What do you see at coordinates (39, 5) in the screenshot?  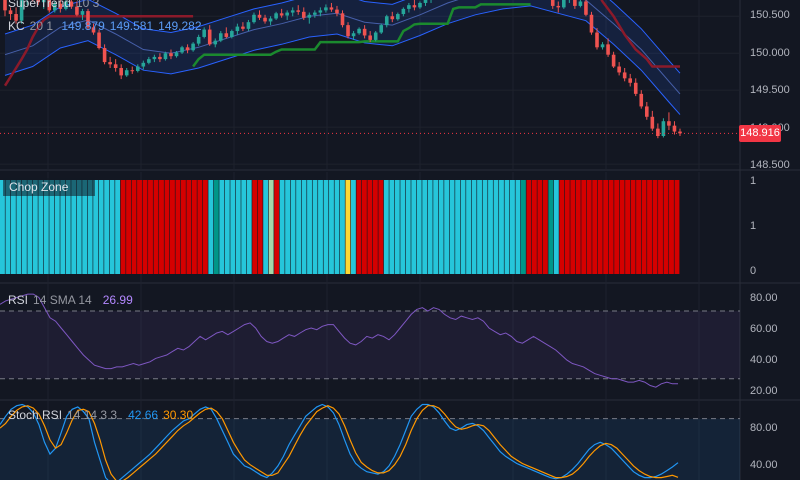 I see `supertrend-label: SuperTrend` at bounding box center [39, 5].